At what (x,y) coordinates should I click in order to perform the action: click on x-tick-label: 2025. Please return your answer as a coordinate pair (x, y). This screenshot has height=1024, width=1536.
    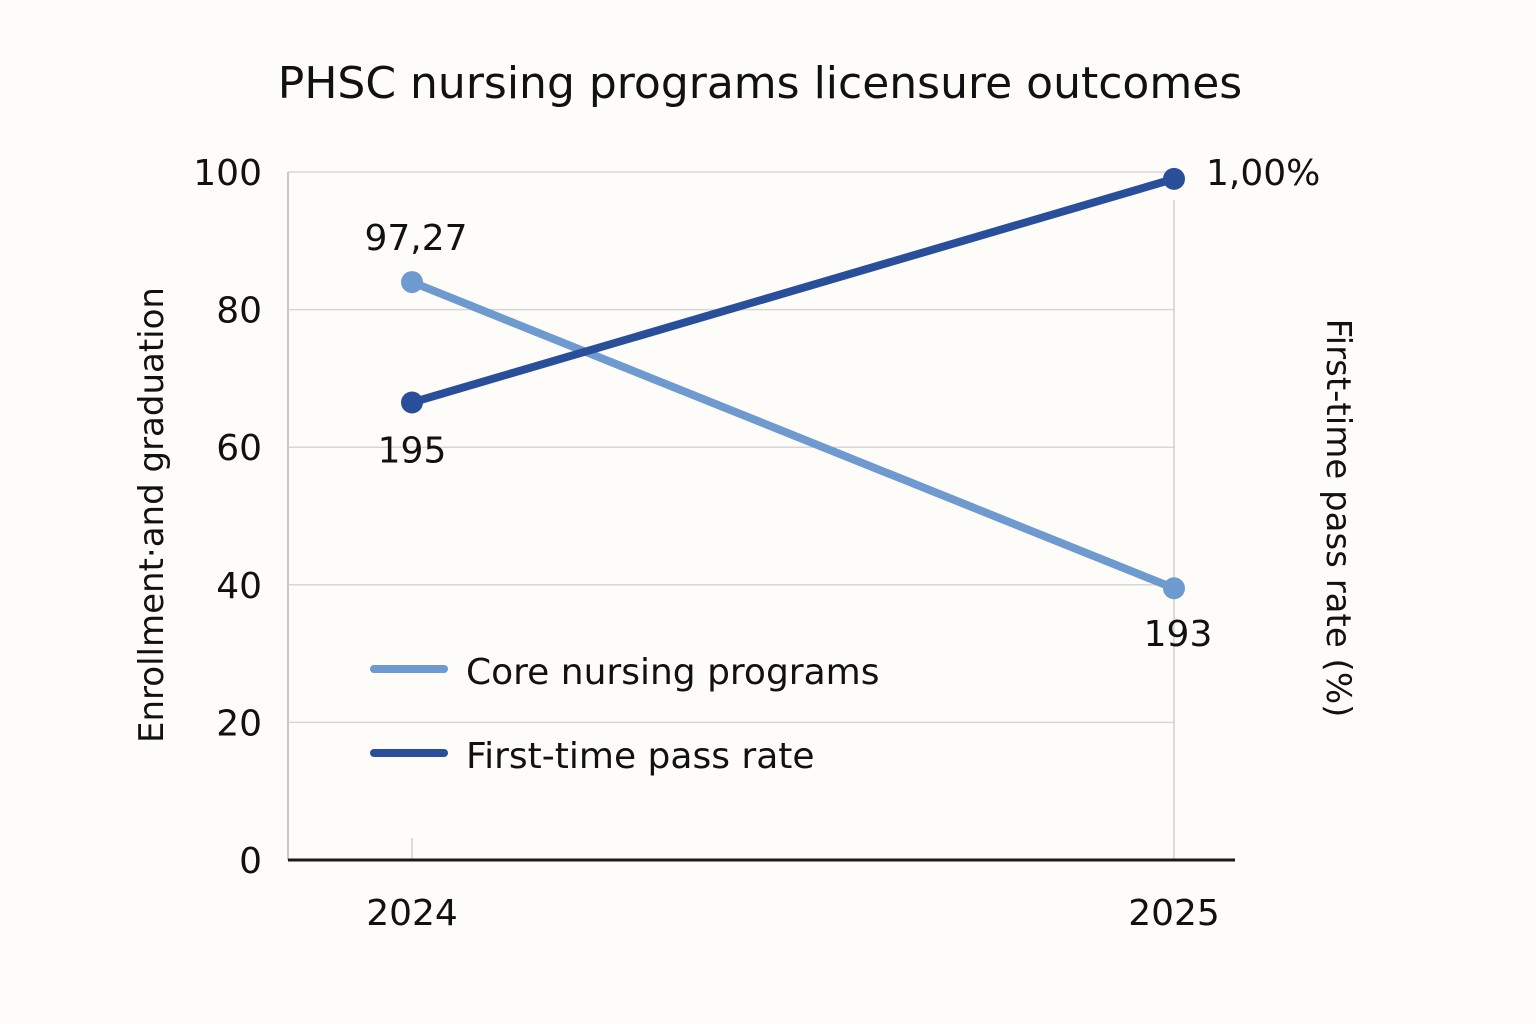
    Looking at the image, I should click on (1174, 913).